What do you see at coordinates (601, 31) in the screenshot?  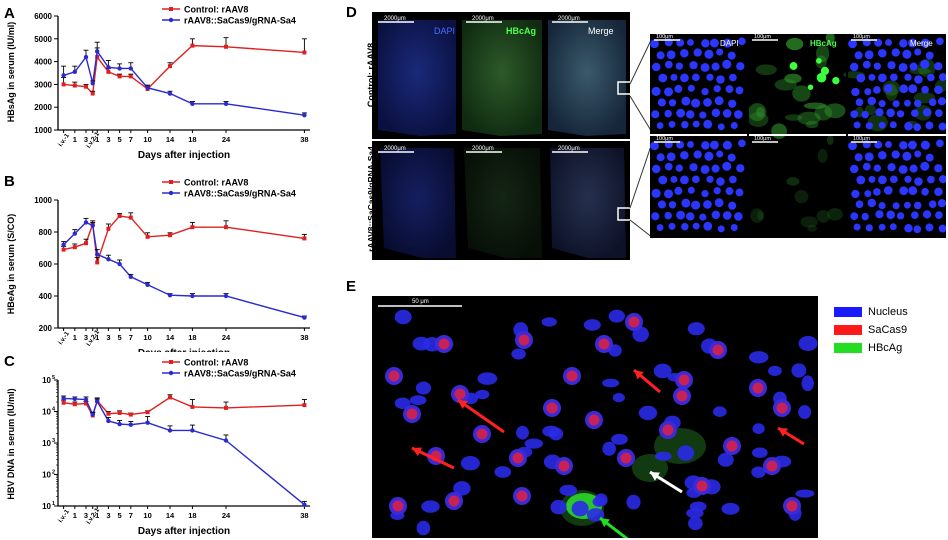 I see `col-label-merge: Merge` at bounding box center [601, 31].